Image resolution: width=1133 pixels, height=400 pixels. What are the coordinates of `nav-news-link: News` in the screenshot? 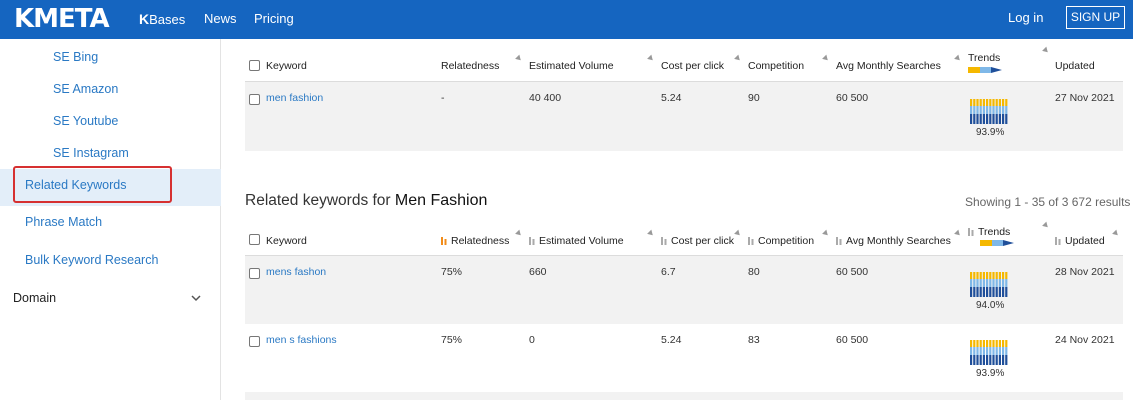 It's located at (220, 18).